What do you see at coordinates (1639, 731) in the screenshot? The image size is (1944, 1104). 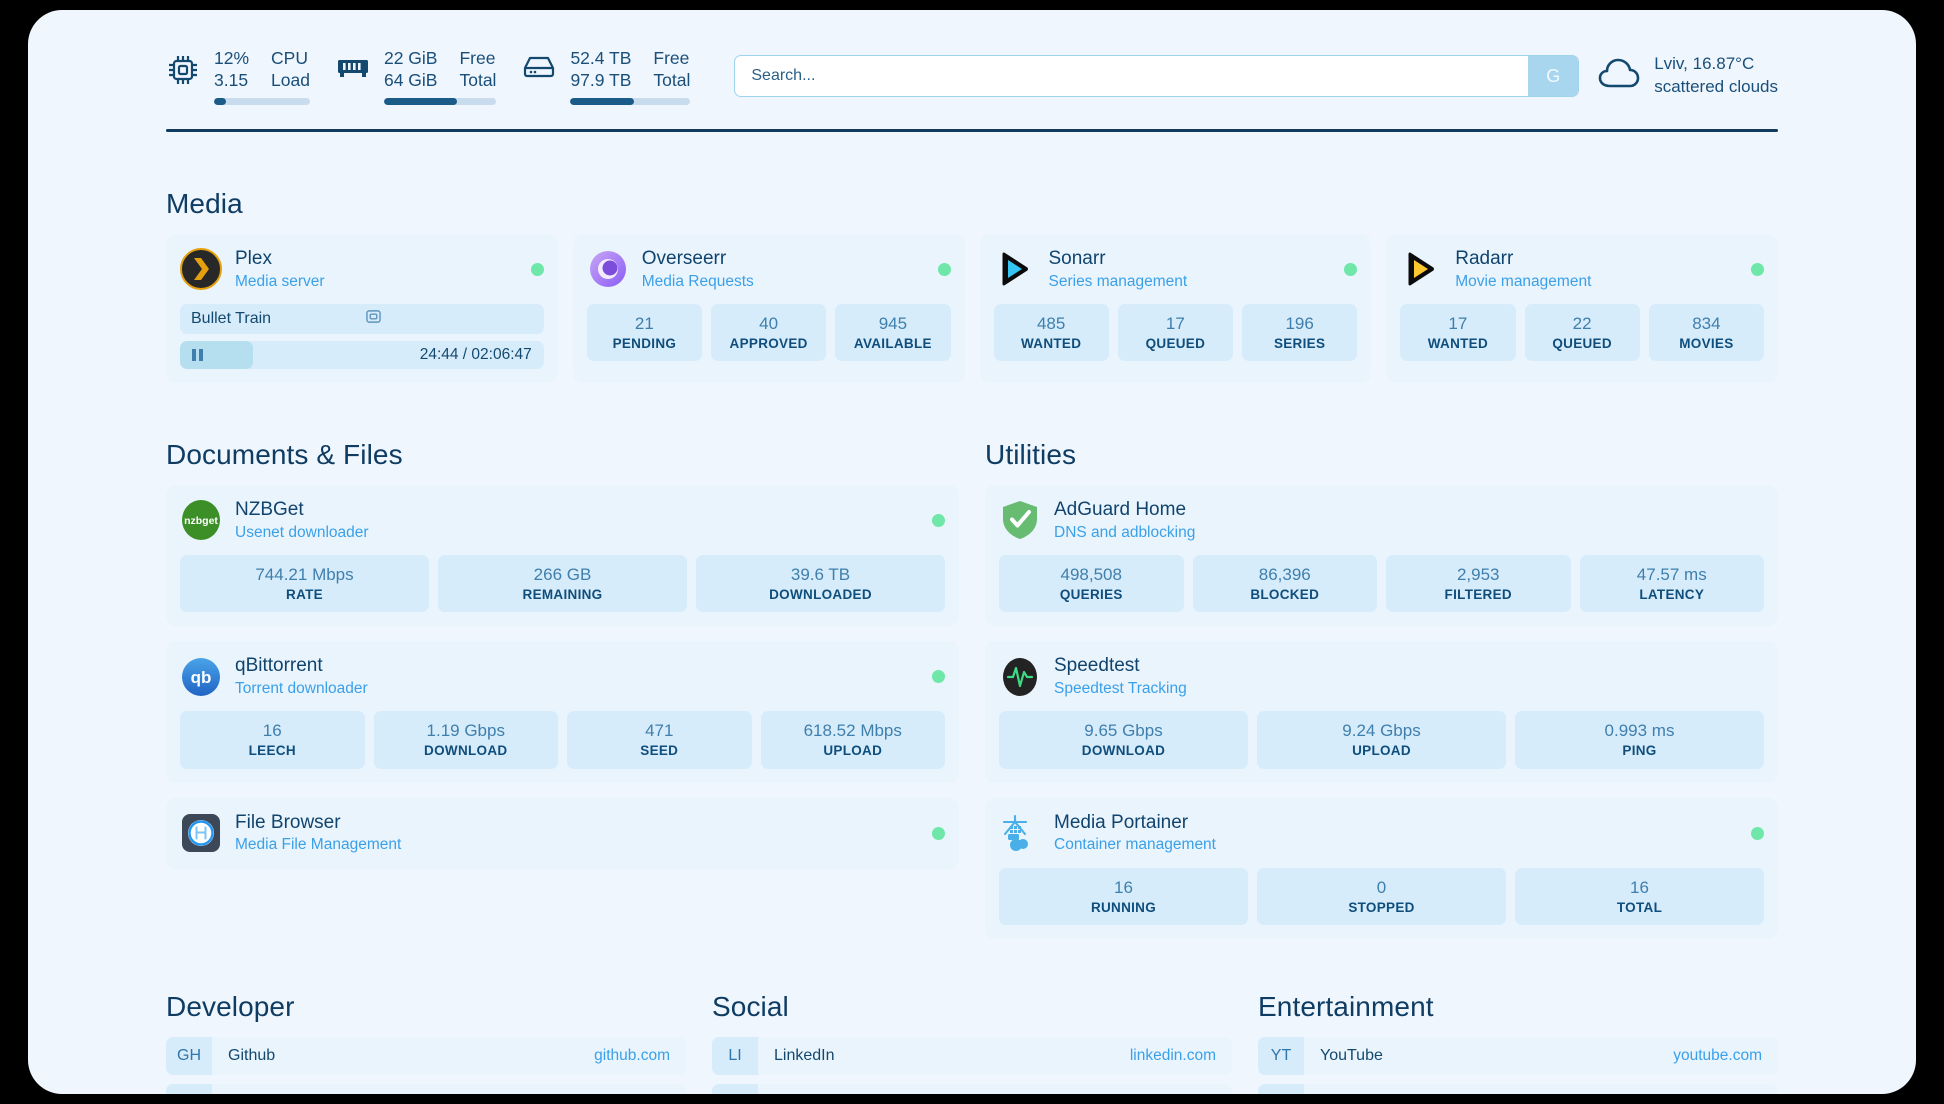 I see `stat-value: 0.993 ms` at bounding box center [1639, 731].